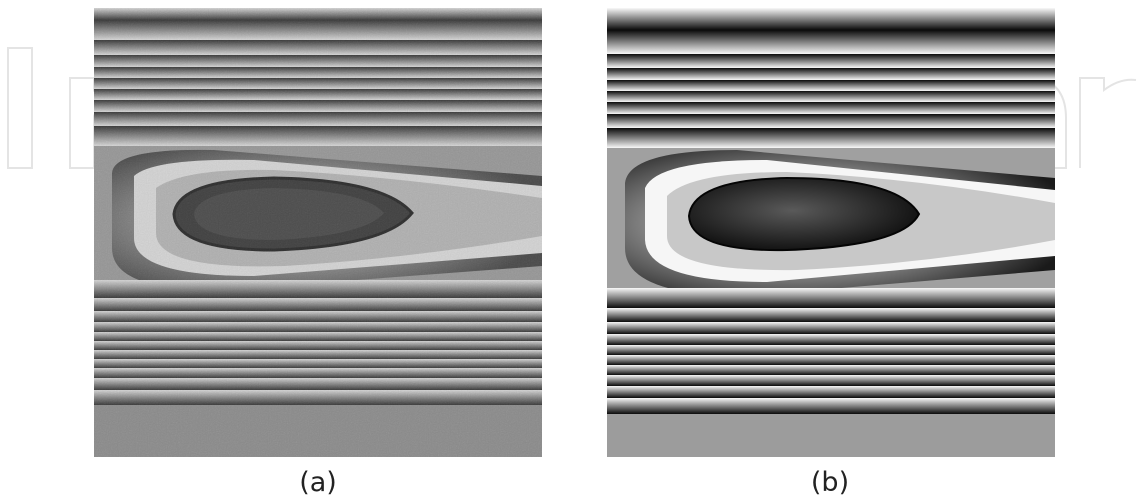 This screenshot has height=503, width=1138. I want to click on caption-a: (a), so click(318, 482).